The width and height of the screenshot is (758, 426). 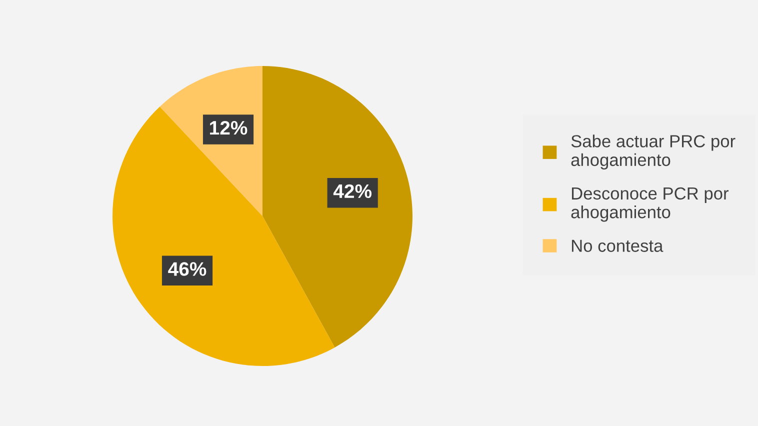 I want to click on data-label: 46%, so click(x=187, y=269).